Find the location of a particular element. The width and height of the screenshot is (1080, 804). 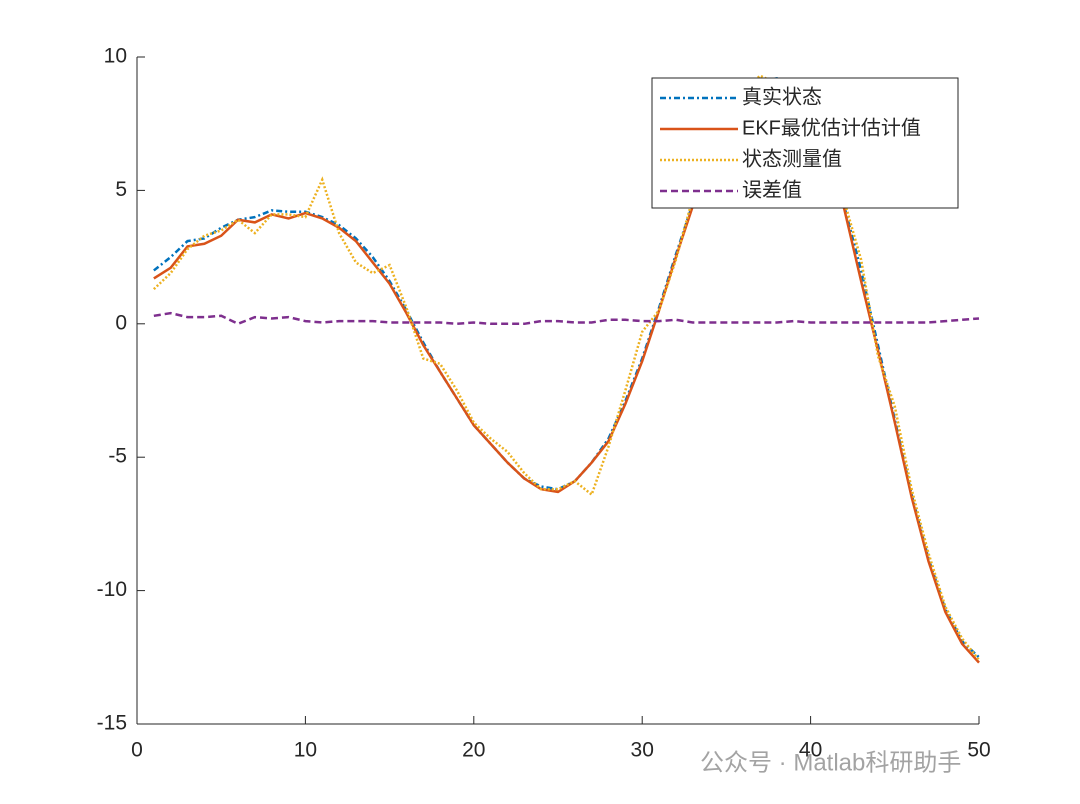

legend-label: EKF最优估计估计值 is located at coordinates (831, 127).